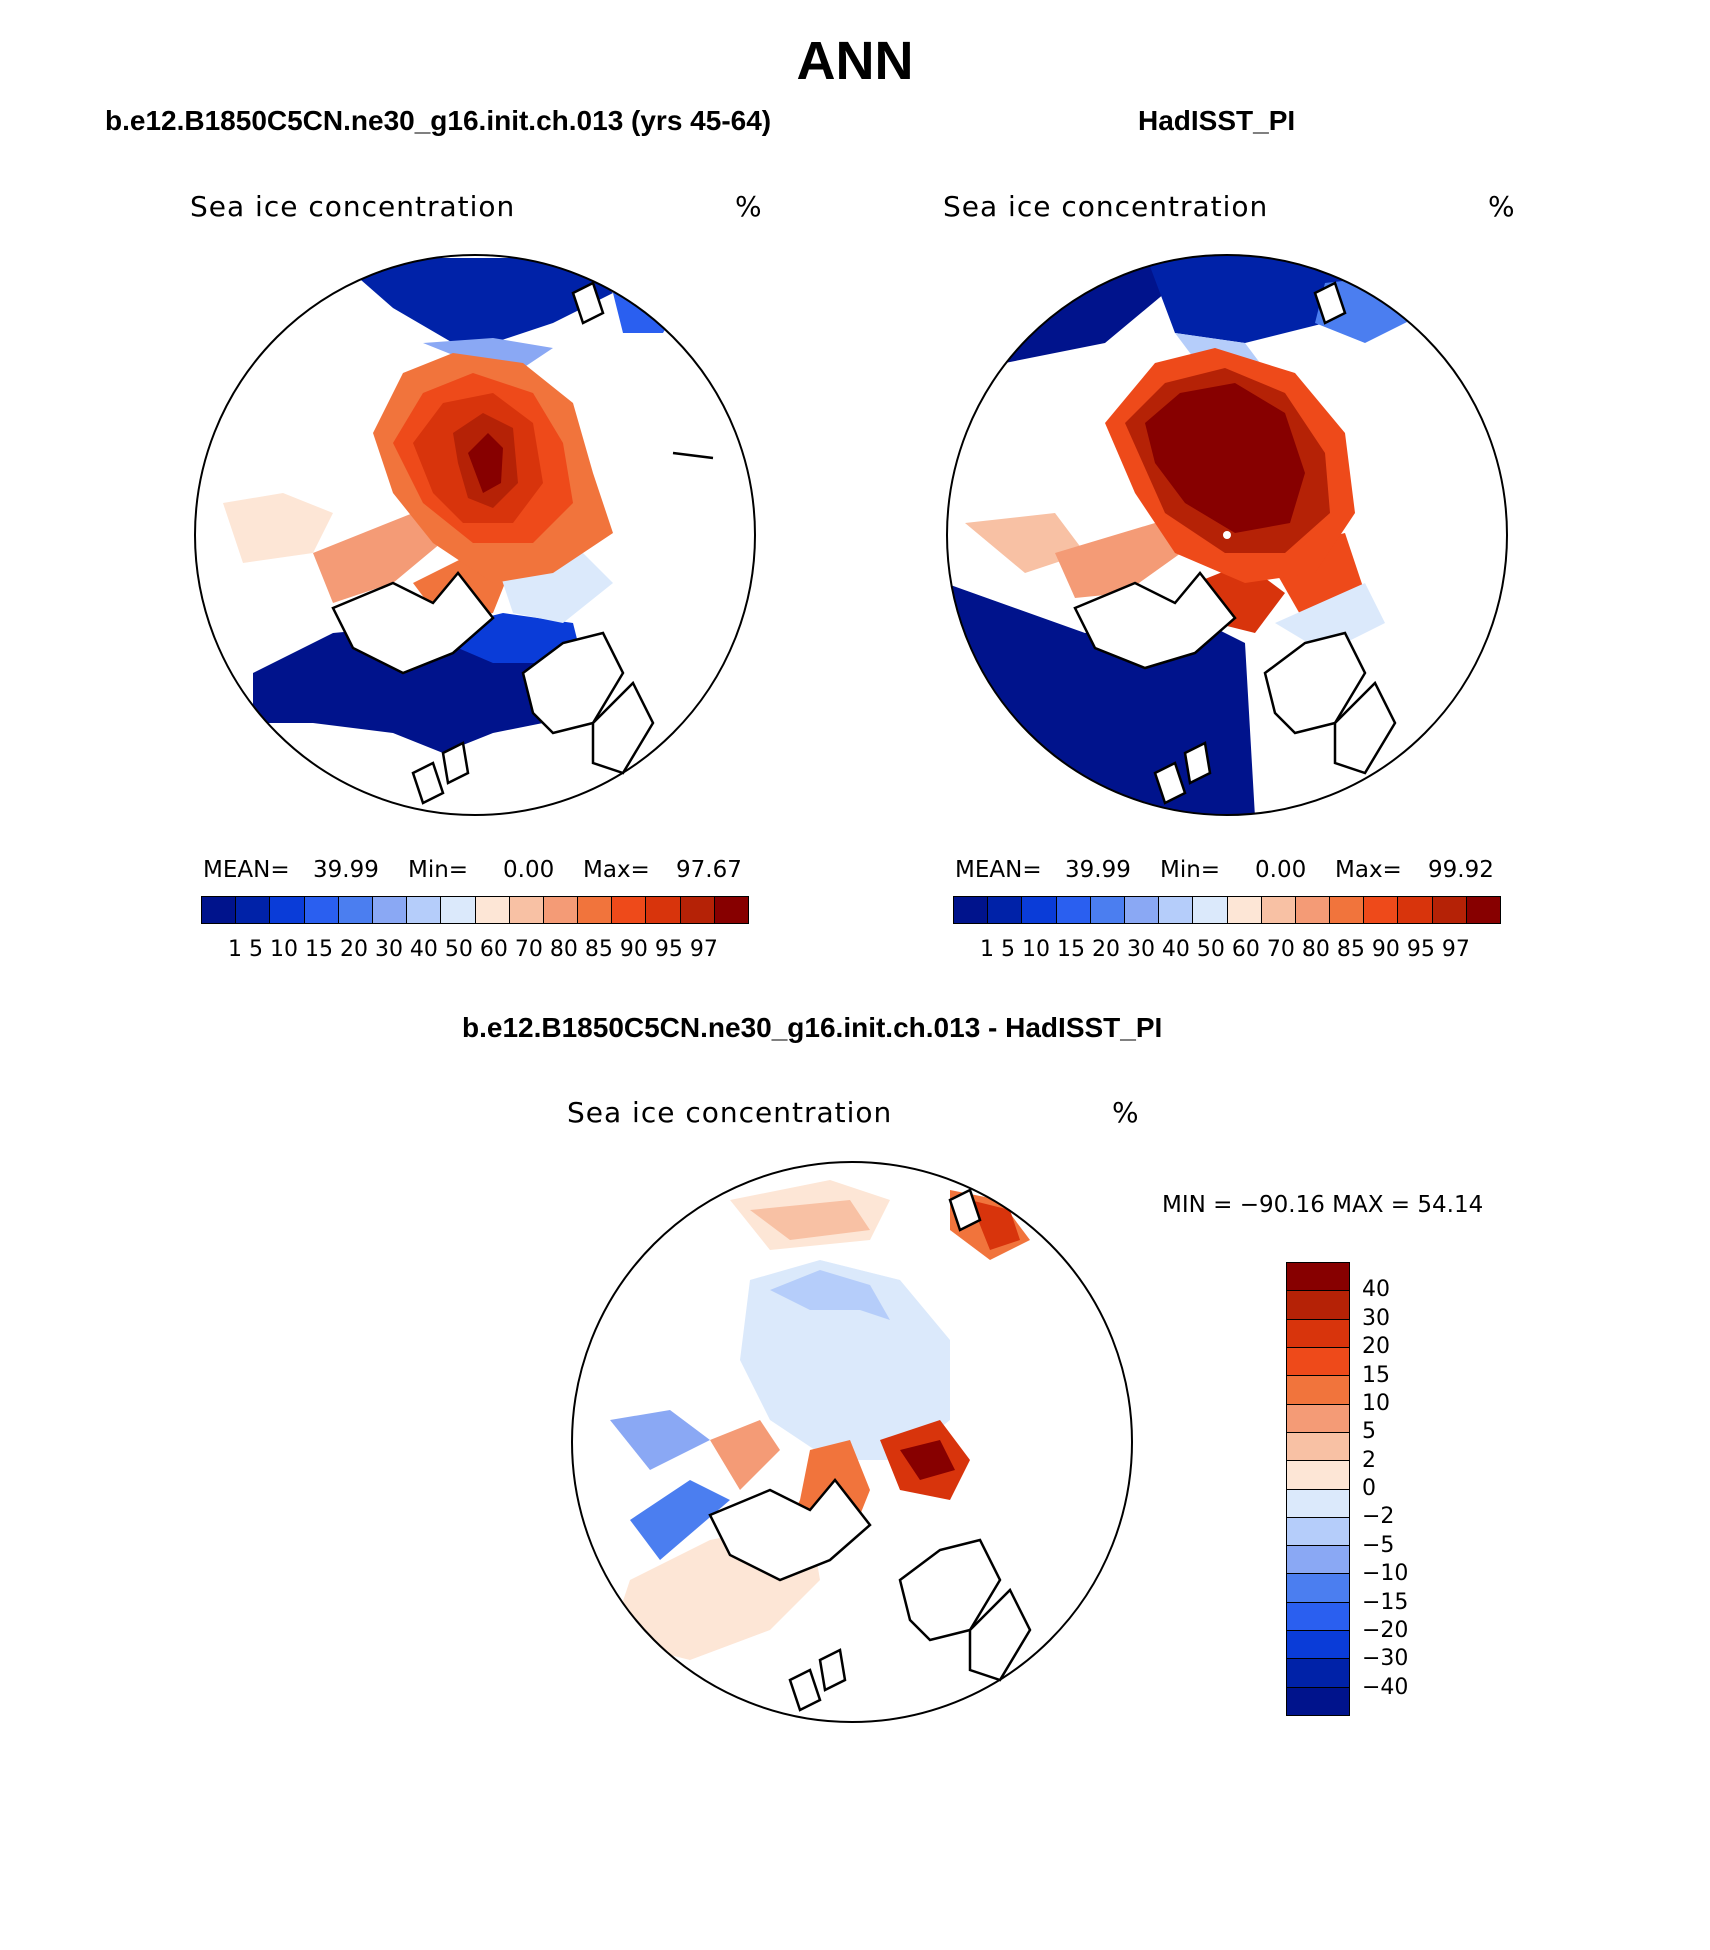  Describe the element at coordinates (616, 870) in the screenshot. I see `panel1-max-label: Max=` at that location.